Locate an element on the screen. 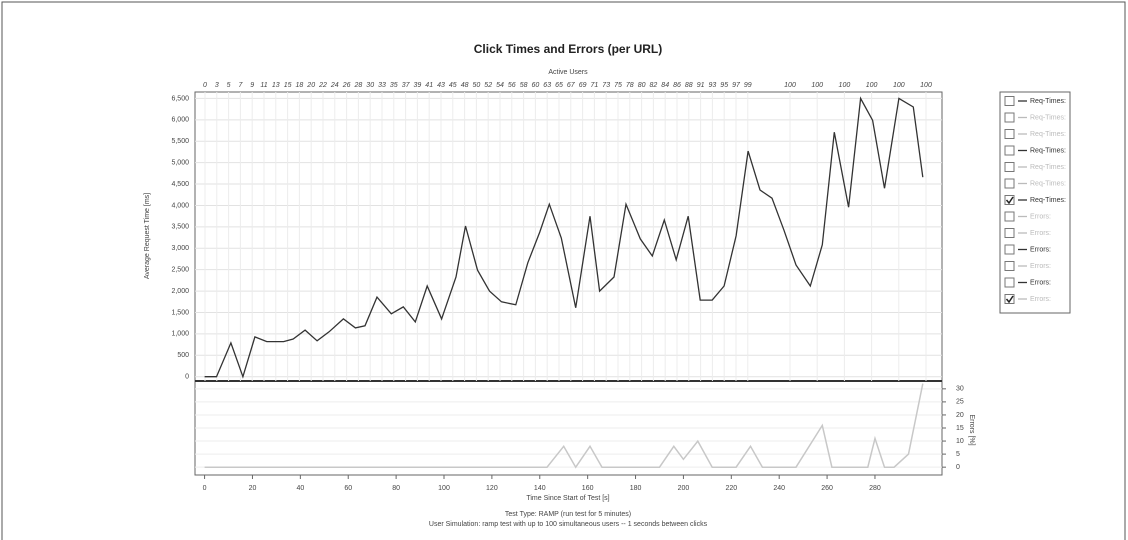 The width and height of the screenshot is (1128, 540). chart-title: Click Times and Errors (per URL) is located at coordinates (568, 49).